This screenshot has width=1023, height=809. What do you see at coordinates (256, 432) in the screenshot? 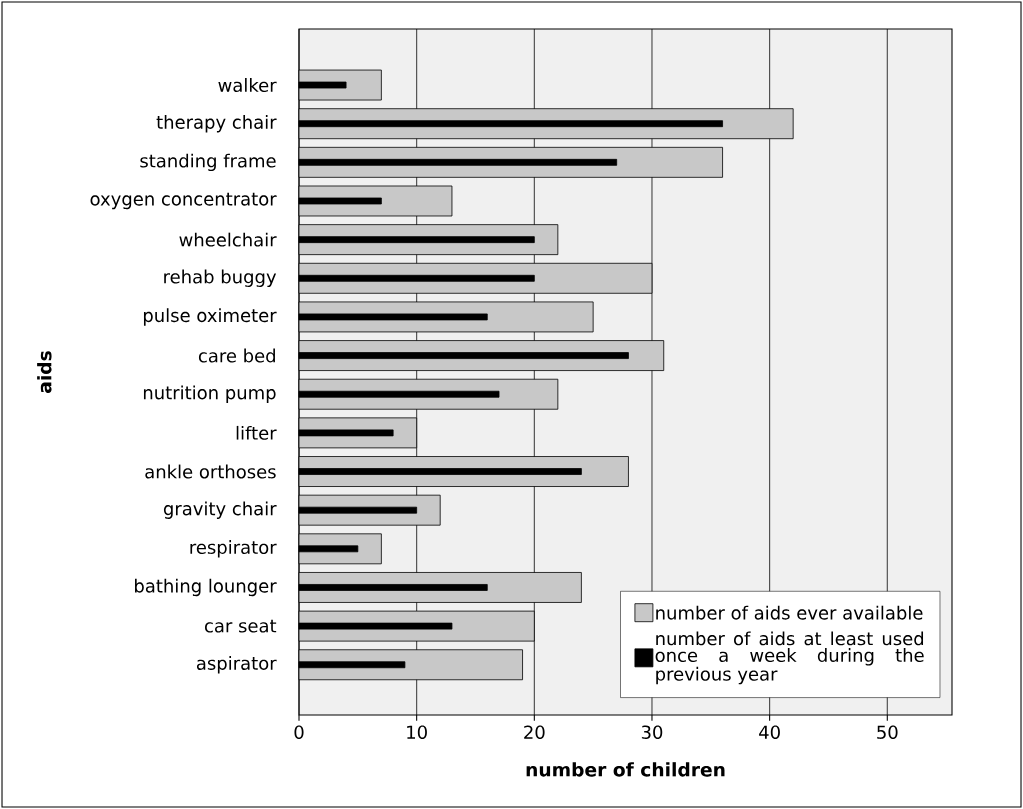
I see `y-tick-label: lifter` at bounding box center [256, 432].